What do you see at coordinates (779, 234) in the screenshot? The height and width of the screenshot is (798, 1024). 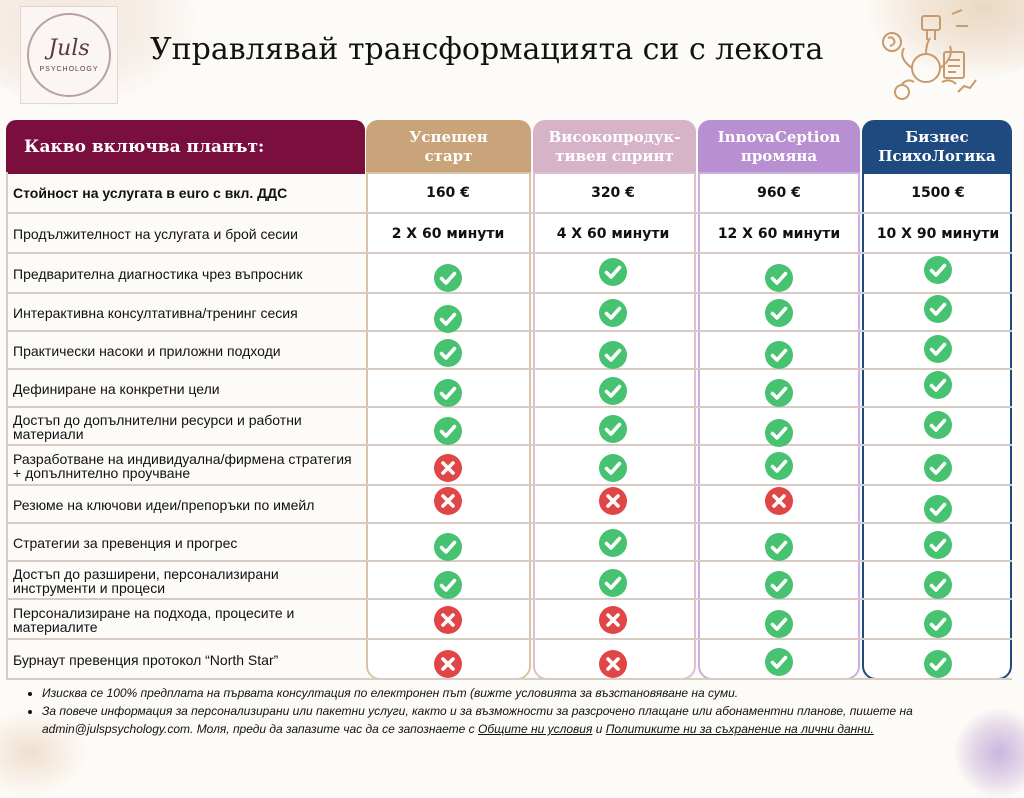 I see `row-value: 12 X 60 минути` at bounding box center [779, 234].